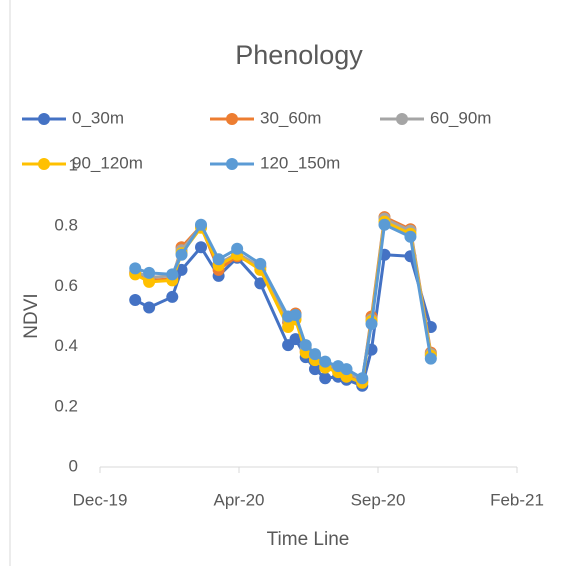 Image resolution: width=577 pixels, height=571 pixels. I want to click on legend-label: 30_60m, so click(290, 117).